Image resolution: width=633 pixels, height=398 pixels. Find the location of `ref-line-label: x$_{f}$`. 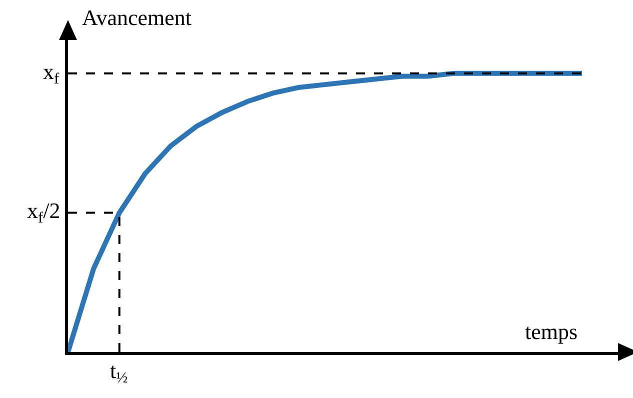

ref-line-label: x$_{f}$ is located at coordinates (51, 73).